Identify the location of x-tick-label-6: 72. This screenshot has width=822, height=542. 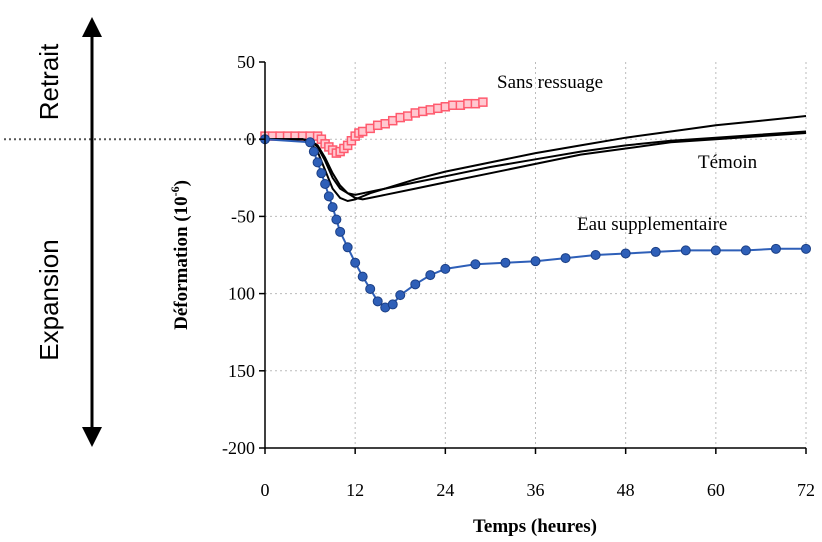
(806, 490).